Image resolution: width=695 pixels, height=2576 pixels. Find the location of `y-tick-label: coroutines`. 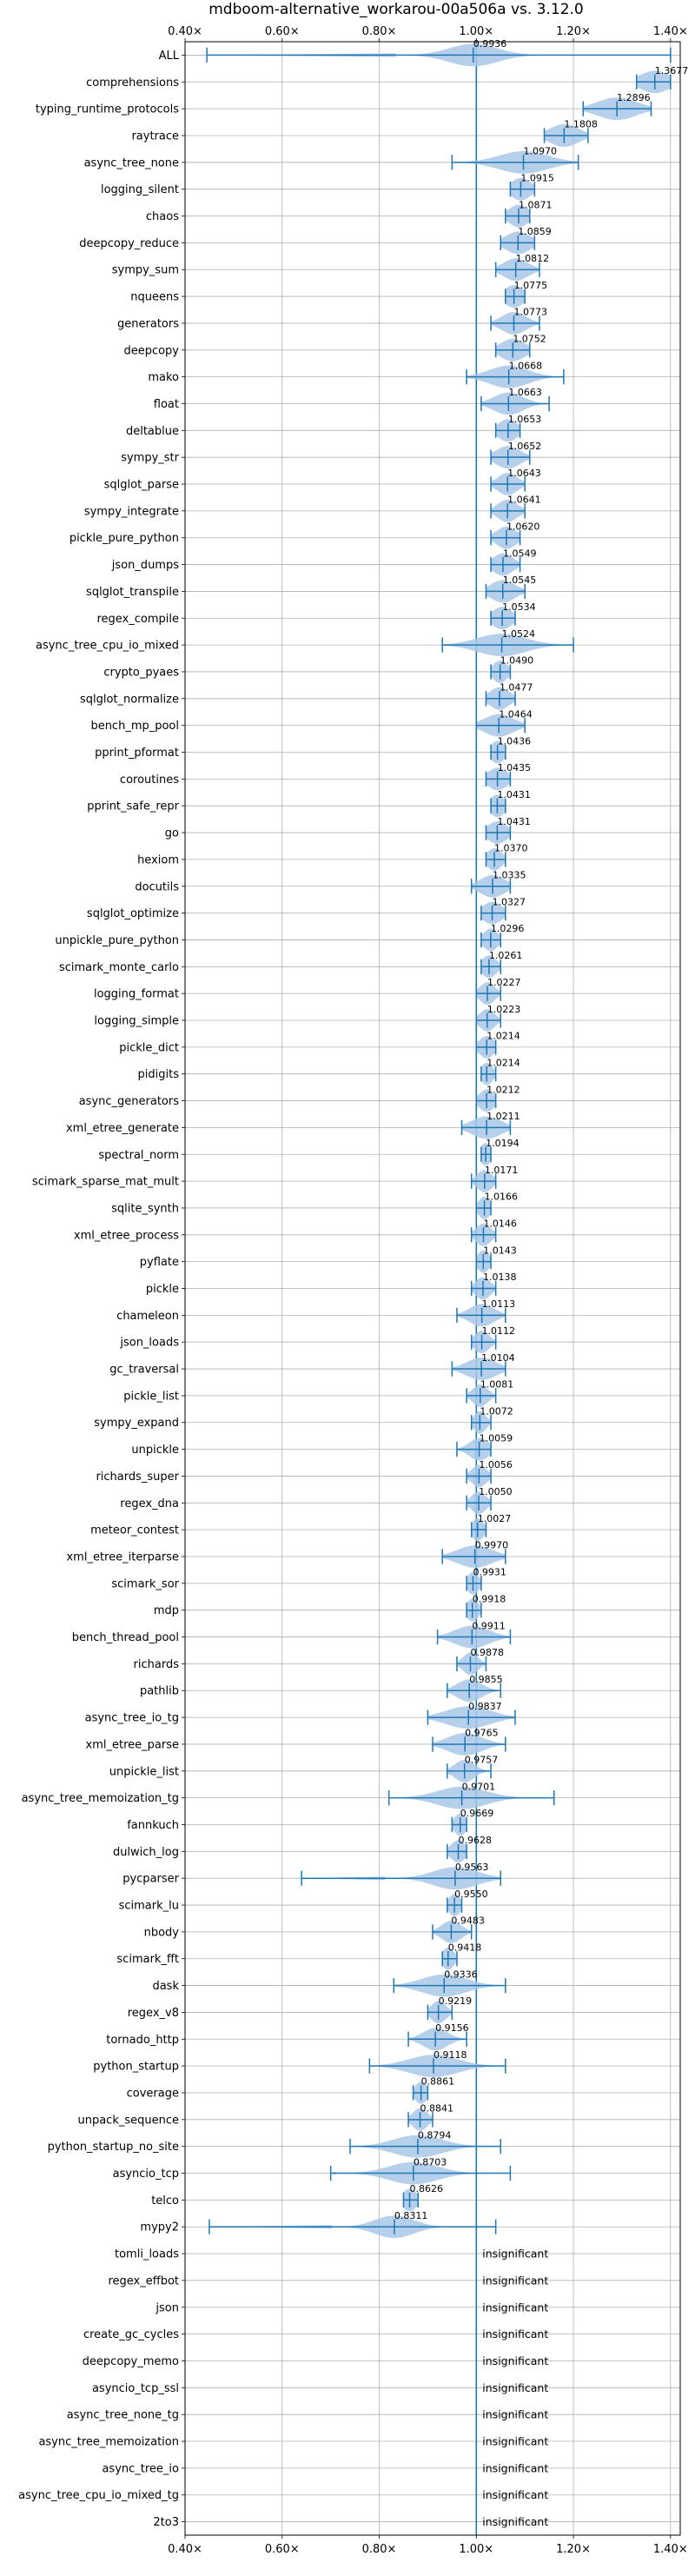

y-tick-label: coroutines is located at coordinates (149, 780).